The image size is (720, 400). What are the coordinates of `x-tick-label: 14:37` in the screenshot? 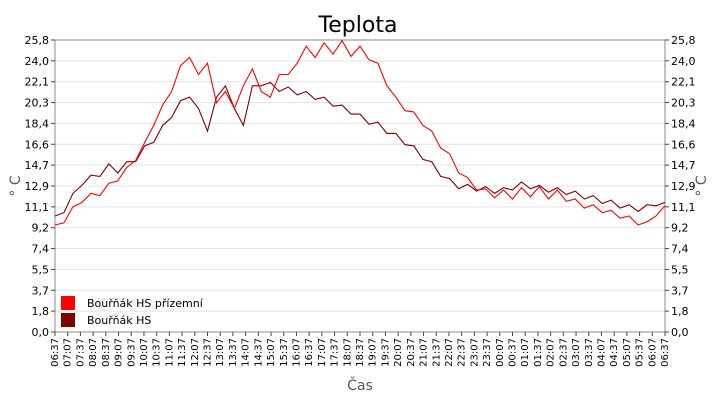 It's located at (258, 352).